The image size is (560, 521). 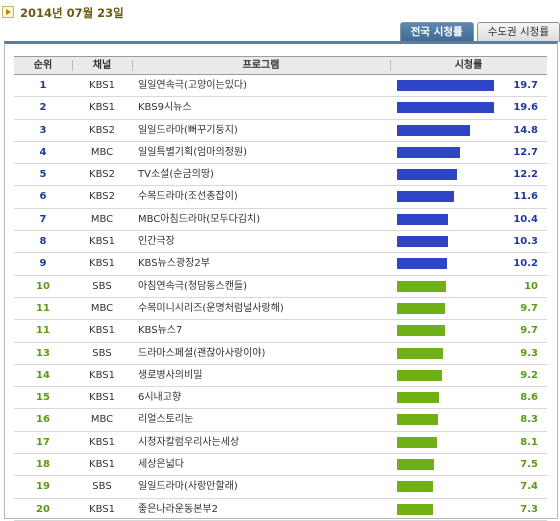 I want to click on rating-value: 14.8, so click(x=525, y=130).